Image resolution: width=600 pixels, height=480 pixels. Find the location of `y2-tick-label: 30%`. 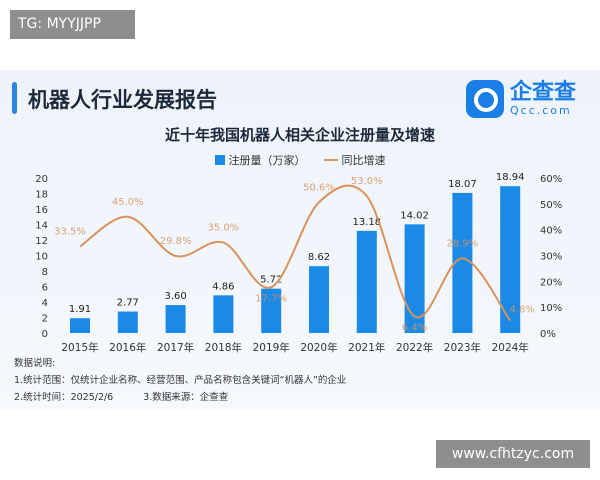

y2-tick-label: 30% is located at coordinates (551, 257).